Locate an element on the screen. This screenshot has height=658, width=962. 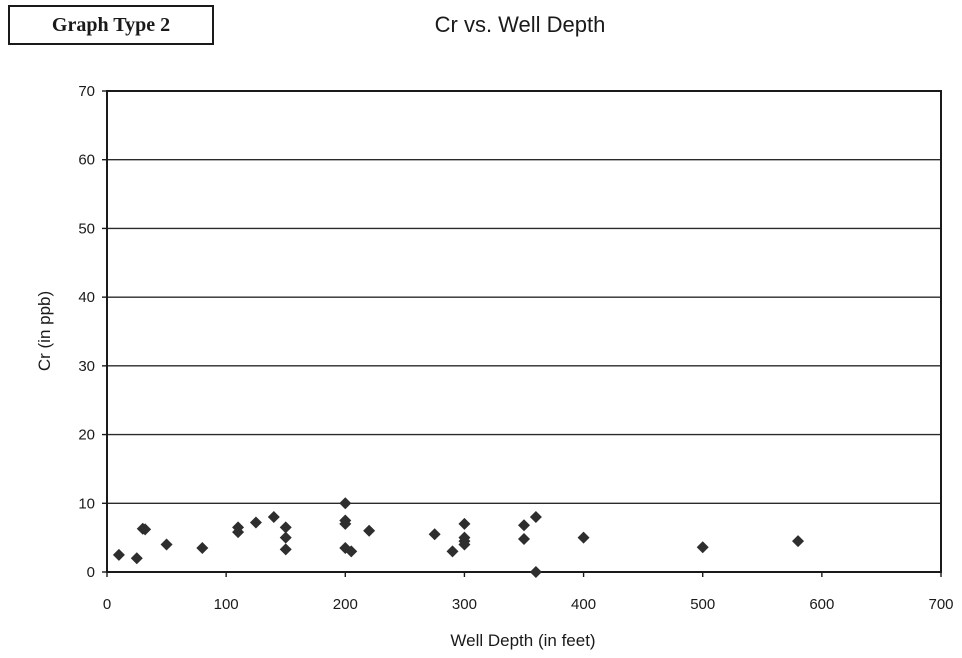
y-tick-label: 60 is located at coordinates (86, 160).